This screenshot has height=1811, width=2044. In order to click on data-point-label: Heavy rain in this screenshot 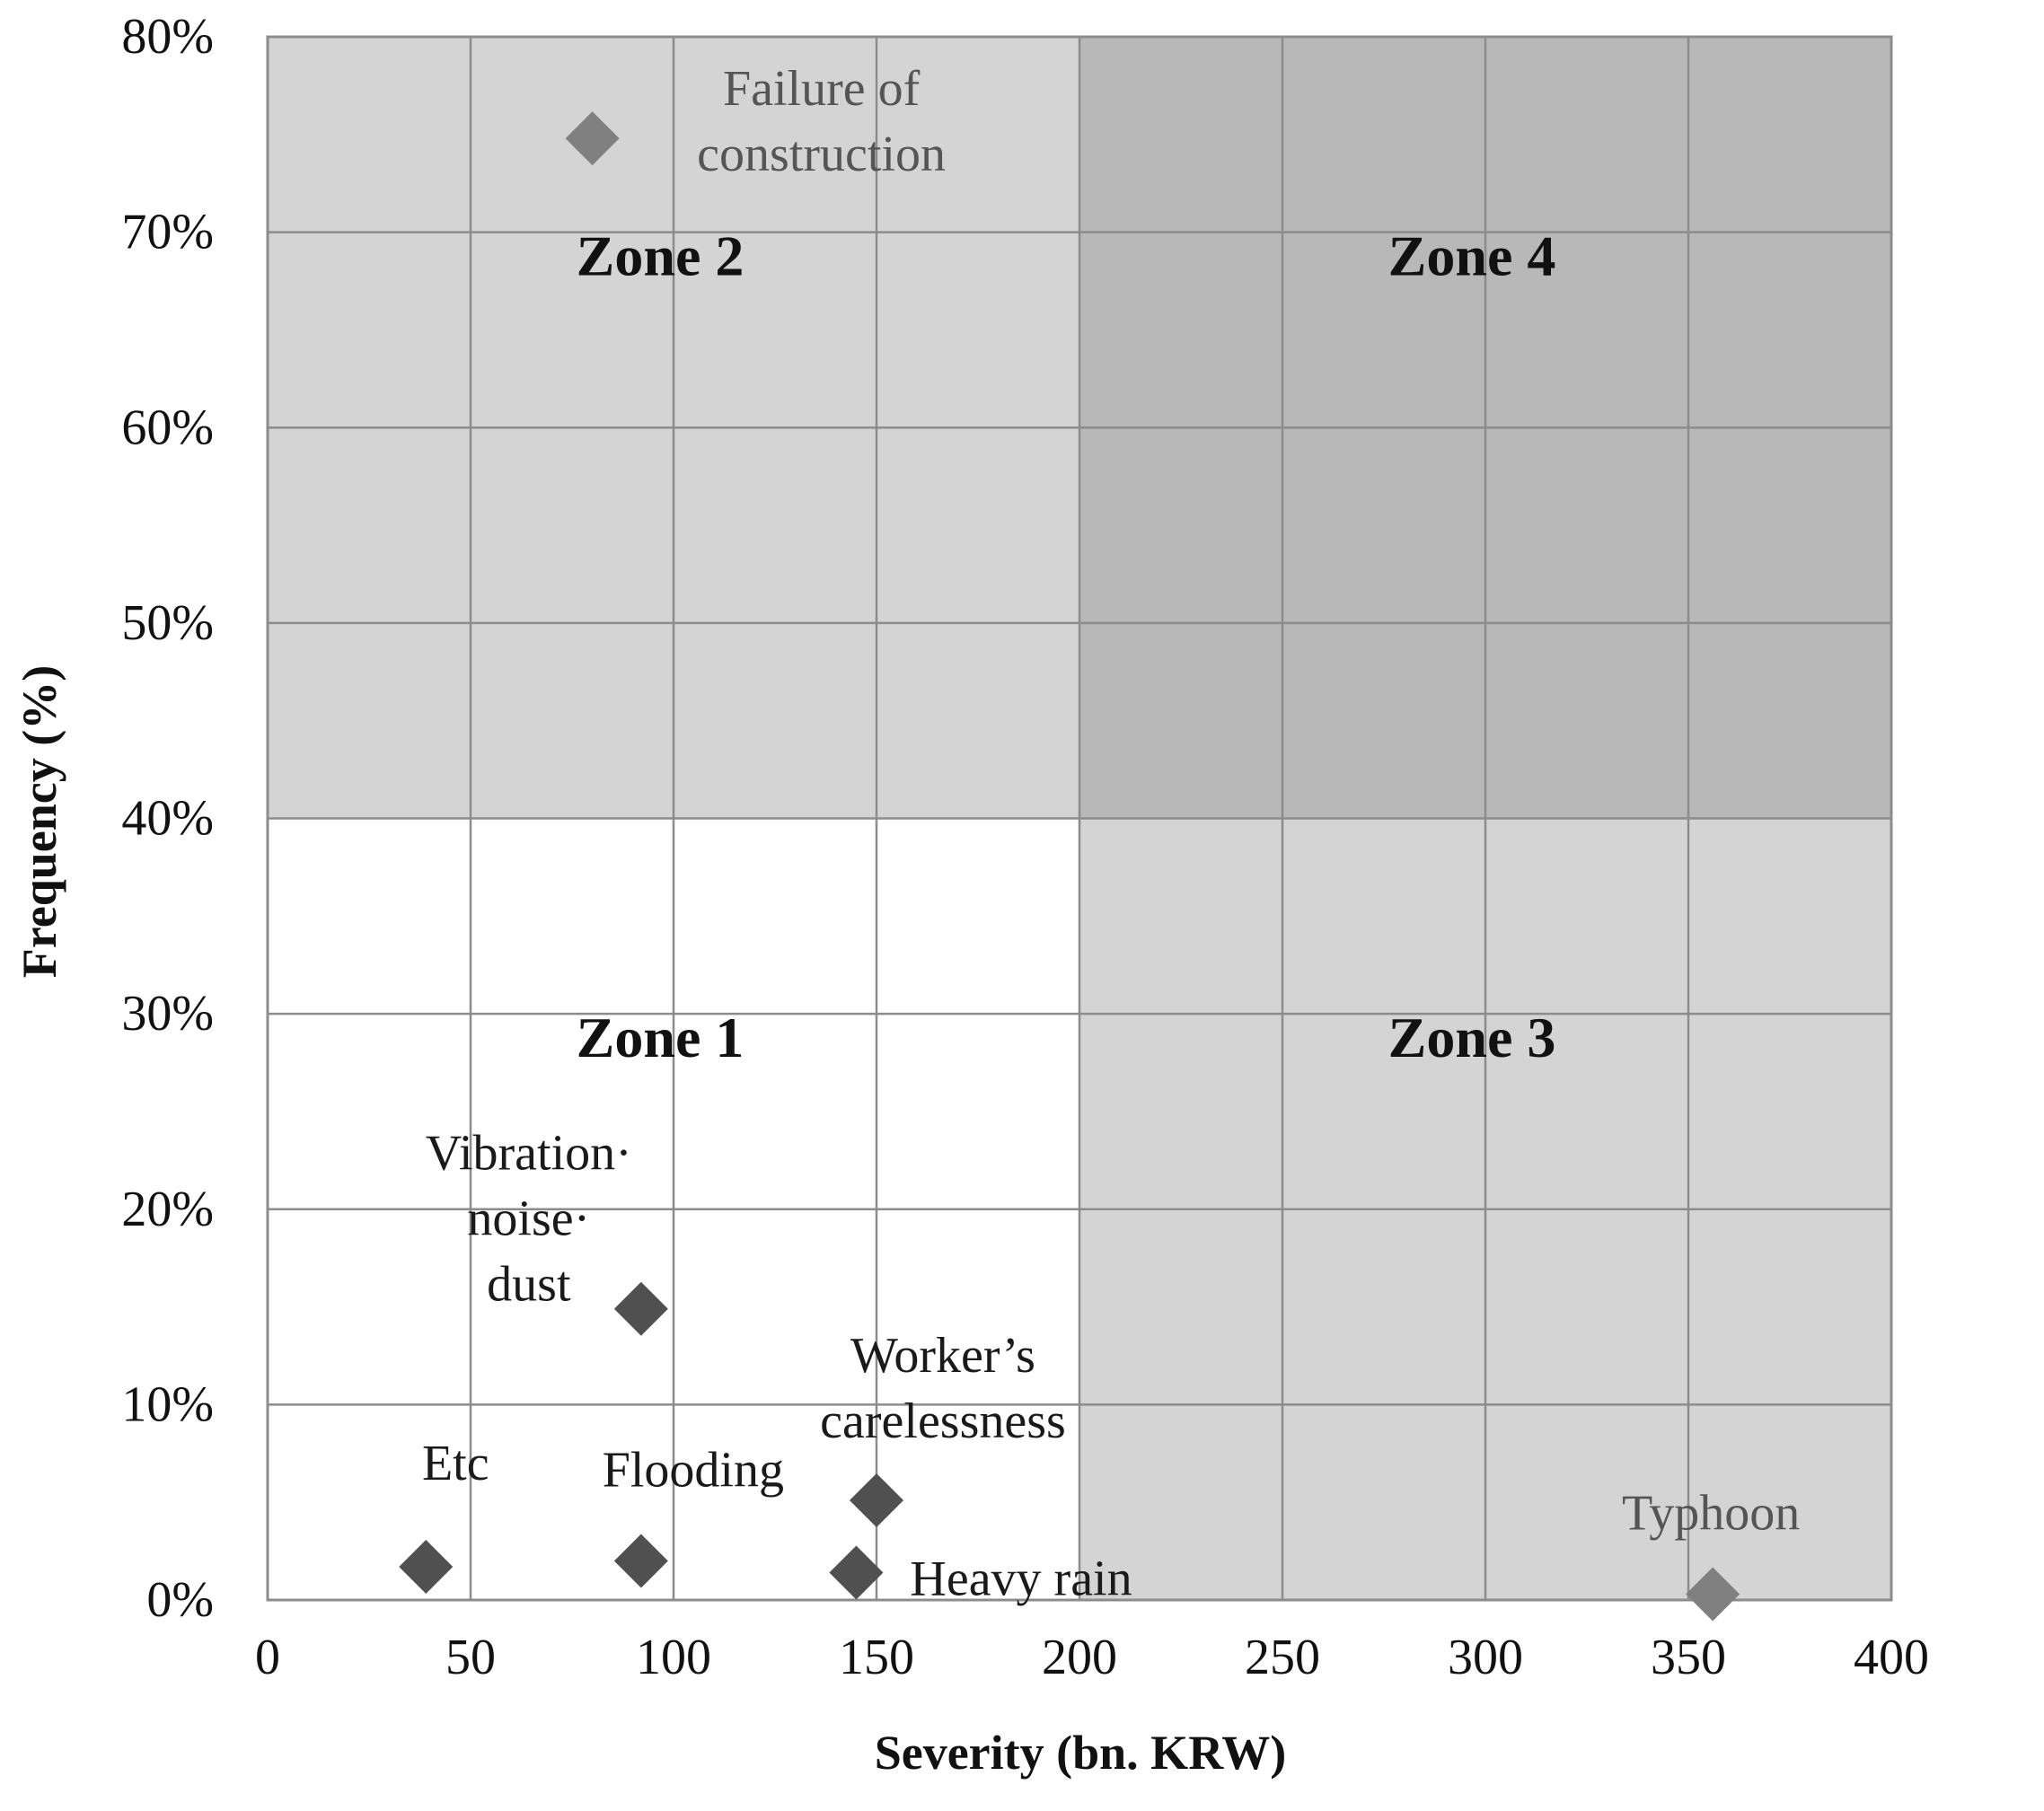, I will do `click(1021, 1579)`.